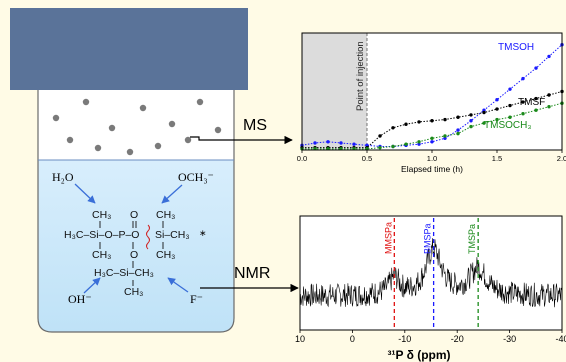 Image resolution: width=566 pixels, height=362 pixels. Describe the element at coordinates (255, 125) in the screenshot. I see `ms-label: MS` at that location.